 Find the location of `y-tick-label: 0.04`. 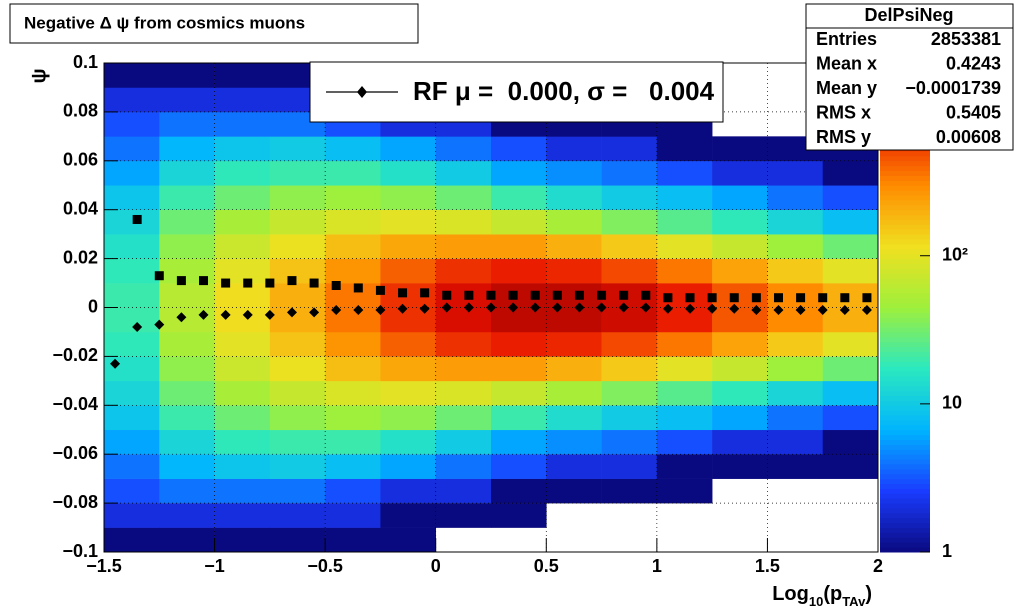

y-tick-label: 0.04 is located at coordinates (80, 208).